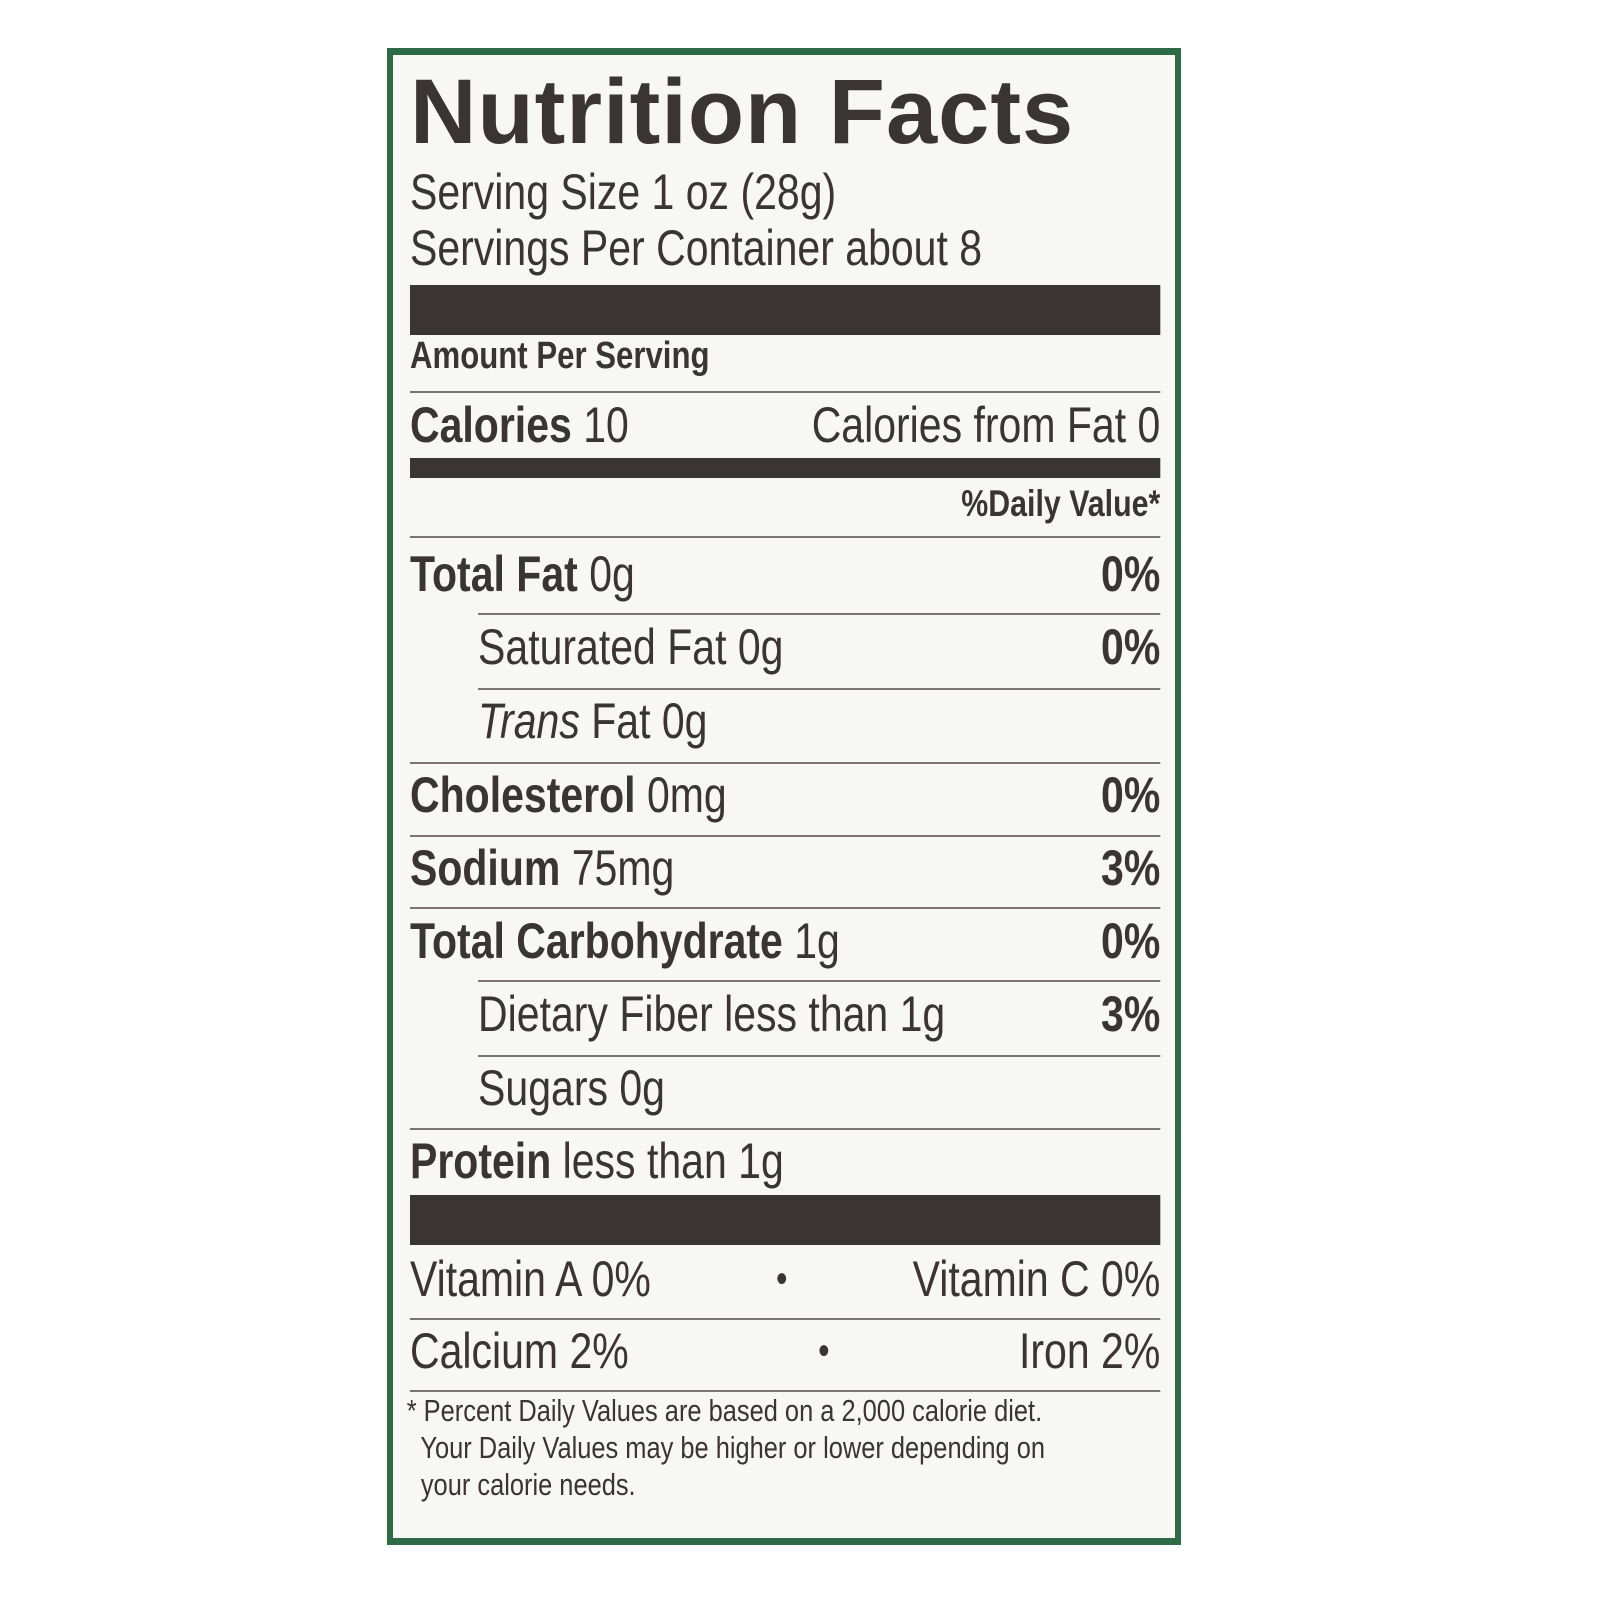 The image size is (1600, 1600). Describe the element at coordinates (643, 721) in the screenshot. I see `nutrient-label: Fat 0g` at that location.